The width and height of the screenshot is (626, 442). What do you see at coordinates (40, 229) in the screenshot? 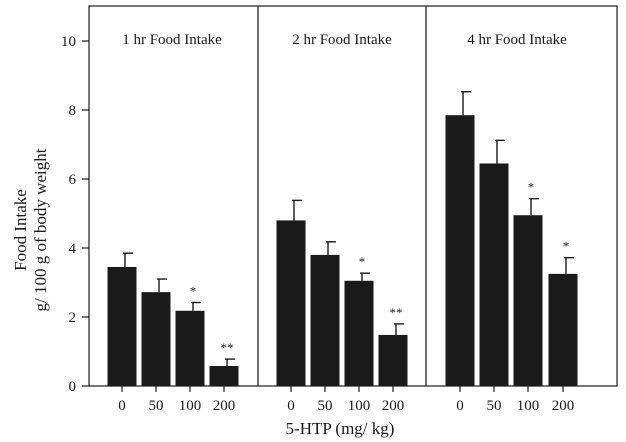
I see `y-axis-label-line2: g/ 100 g of body weight` at bounding box center [40, 229].